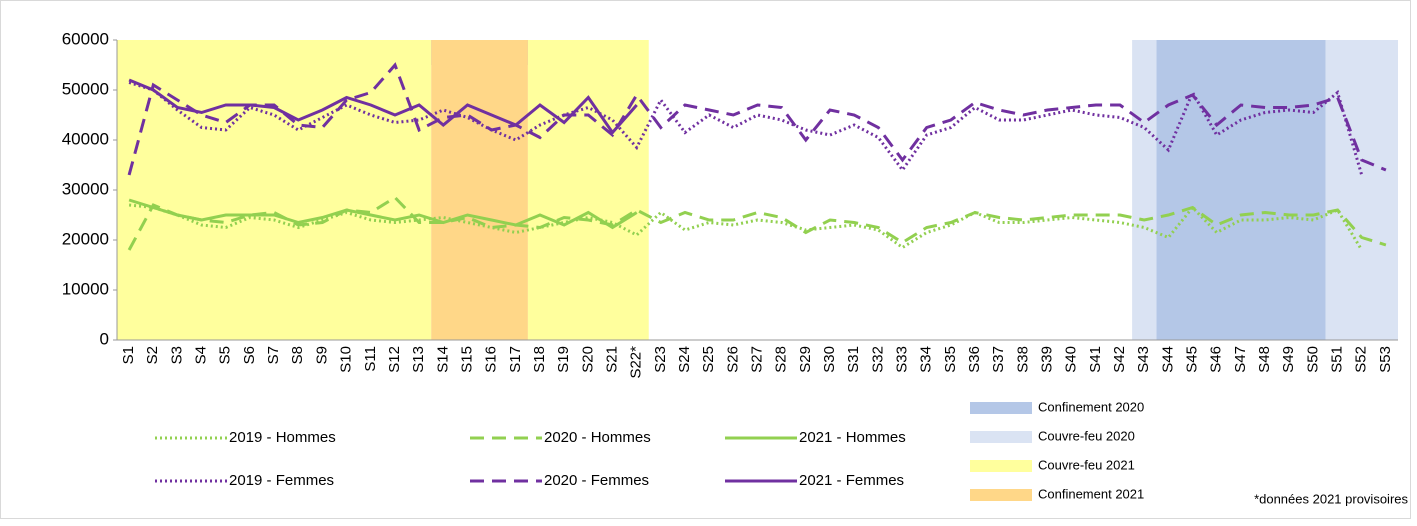 The width and height of the screenshot is (1417, 526). Describe the element at coordinates (176, 355) in the screenshot. I see `x-tick-label: S3` at that location.